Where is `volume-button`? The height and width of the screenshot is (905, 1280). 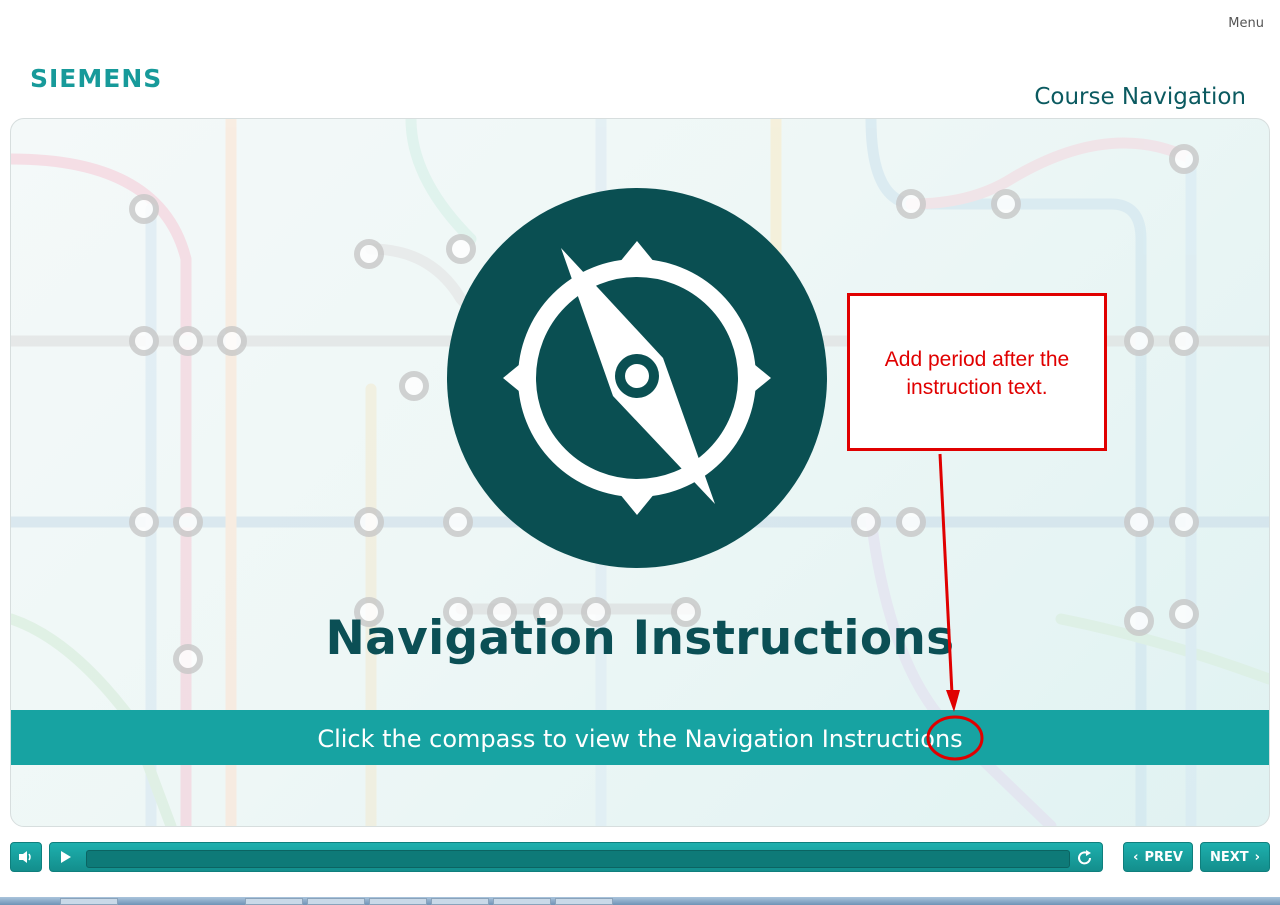
volume-button is located at coordinates (26, 857).